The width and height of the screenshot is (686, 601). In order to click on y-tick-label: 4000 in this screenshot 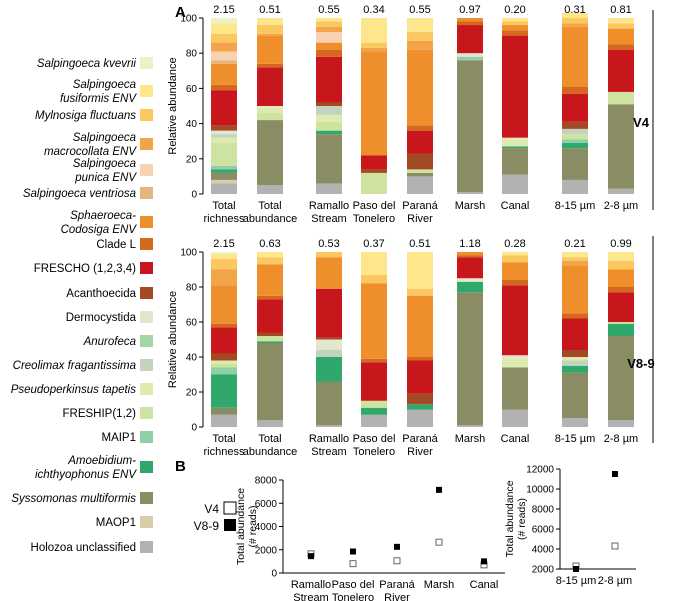, I will do `click(543, 550)`.